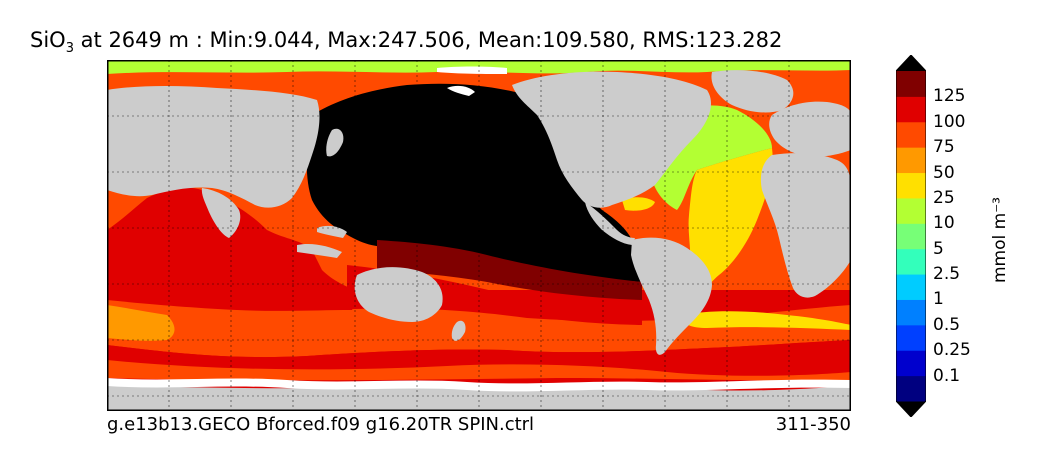 The width and height of the screenshot is (1042, 466). Describe the element at coordinates (69, 49) in the screenshot. I see `title-species-subscript: 3` at that location.